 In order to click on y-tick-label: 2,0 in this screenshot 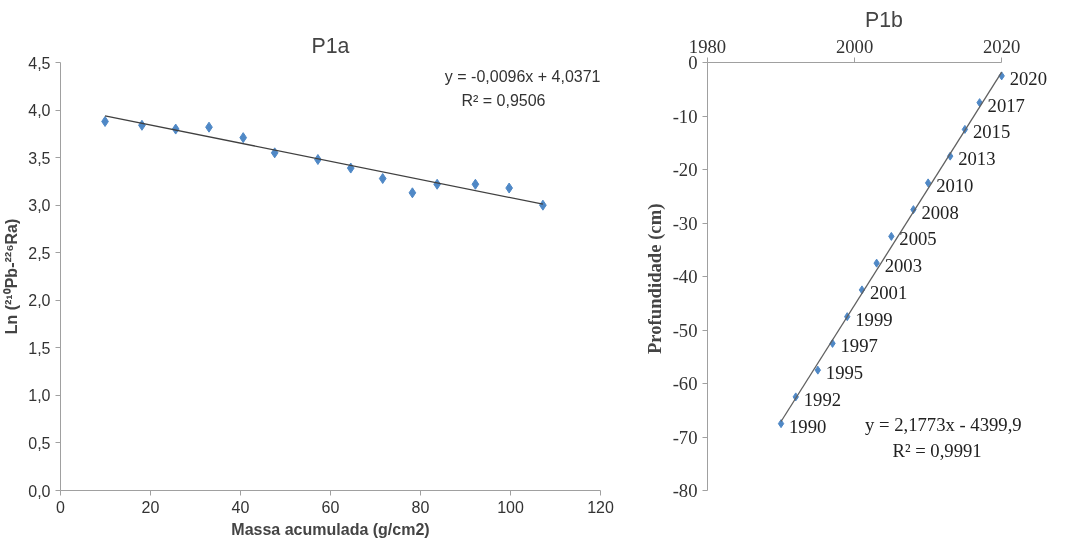, I will do `click(39, 301)`.